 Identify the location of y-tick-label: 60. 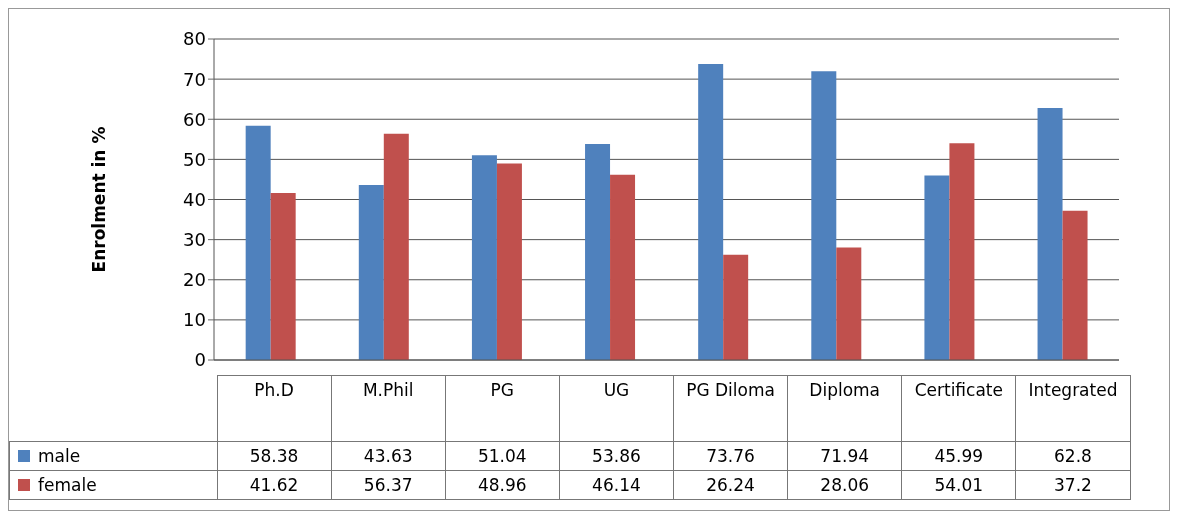
(194, 119).